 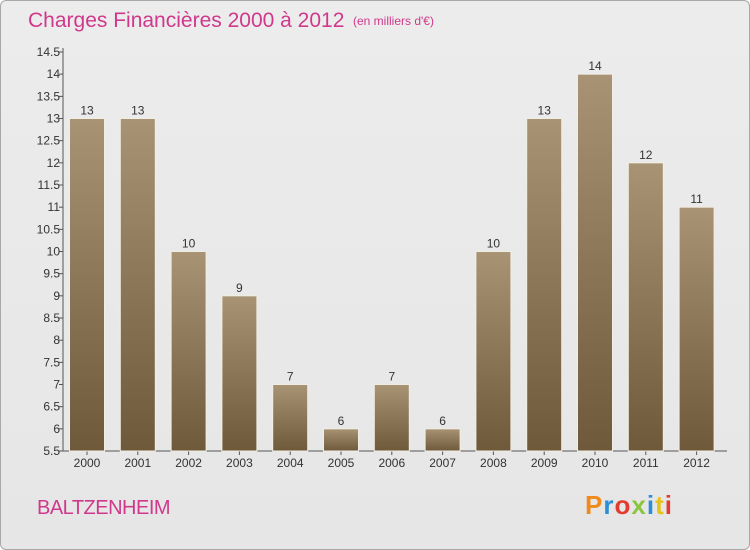 I want to click on x-tick-label: 2008, so click(x=493, y=463).